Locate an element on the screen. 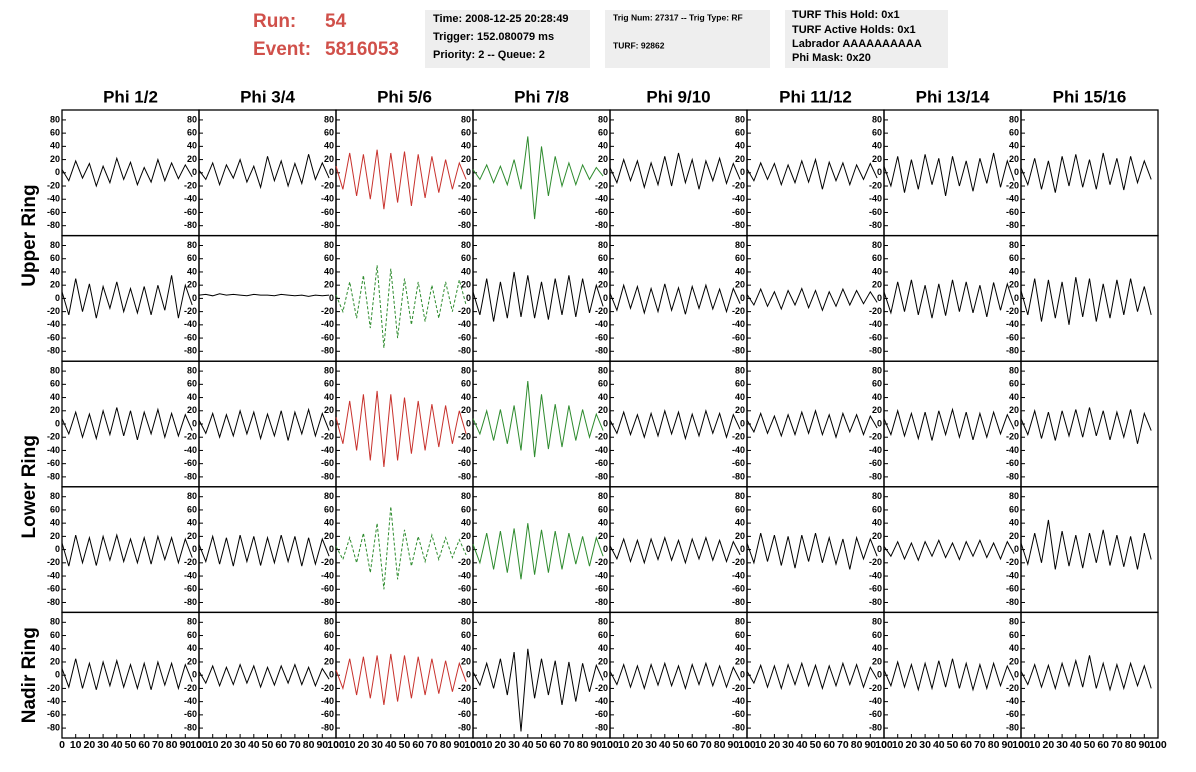 Image resolution: width=1196 pixels, height=772 pixels. waveform is located at coordinates (127, 550).